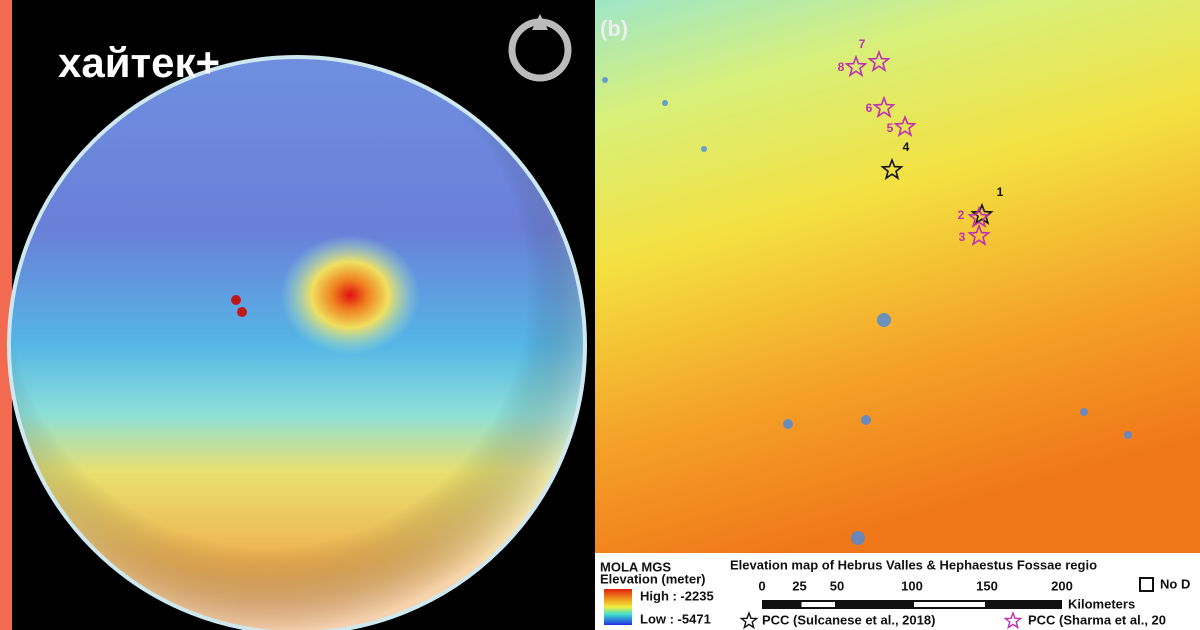 The height and width of the screenshot is (630, 1200). What do you see at coordinates (841, 67) in the screenshot?
I see `site-label: 8` at bounding box center [841, 67].